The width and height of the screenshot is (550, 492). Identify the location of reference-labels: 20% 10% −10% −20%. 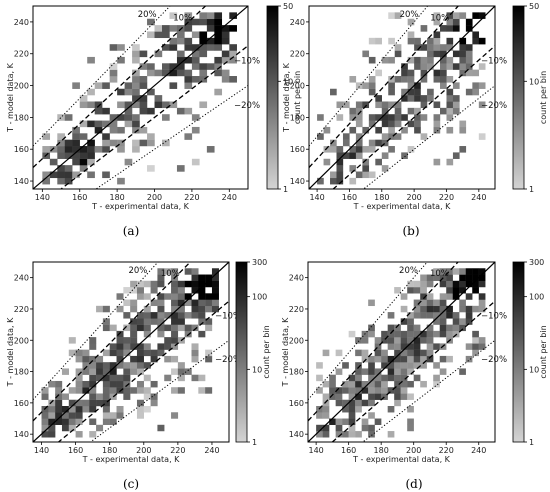
(453, 60).